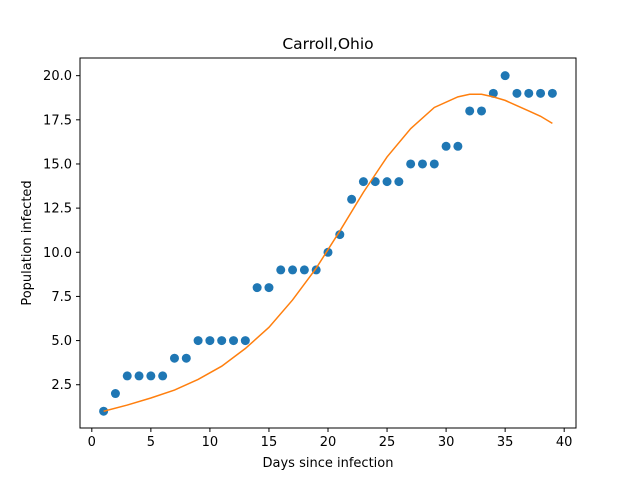  I want to click on y-tick-label: 7.5, so click(61, 297).